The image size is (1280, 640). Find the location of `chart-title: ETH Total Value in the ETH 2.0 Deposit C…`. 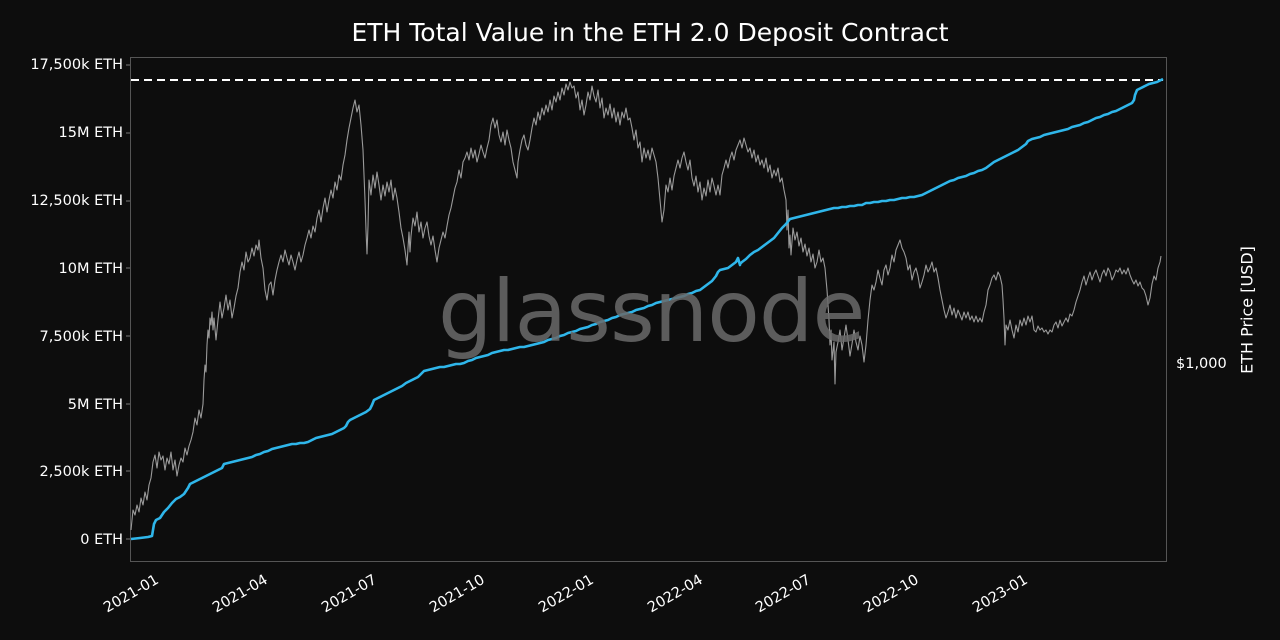

chart-title: ETH Total Value in the ETH 2.0 Deposit C… is located at coordinates (650, 32).